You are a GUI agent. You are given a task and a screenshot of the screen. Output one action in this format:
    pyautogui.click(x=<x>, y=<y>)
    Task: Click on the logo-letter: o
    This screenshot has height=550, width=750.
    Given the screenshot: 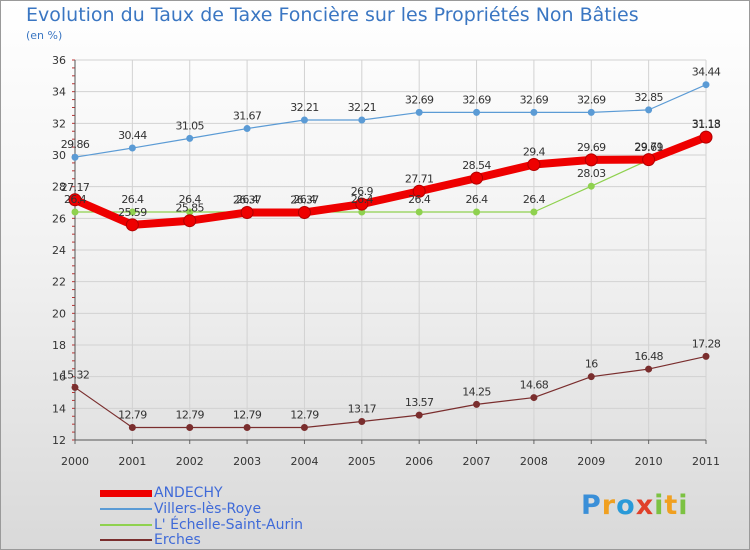 What is the action you would take?
    pyautogui.click(x=626, y=505)
    